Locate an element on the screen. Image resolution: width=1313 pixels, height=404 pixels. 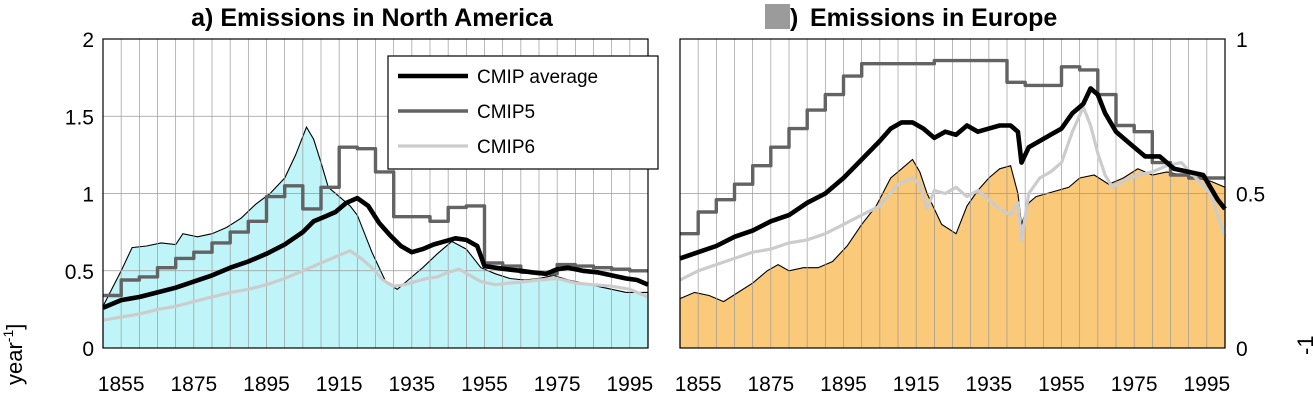
chart-legend: CMIP average CMIP5 CMIP6 is located at coordinates (523, 112).